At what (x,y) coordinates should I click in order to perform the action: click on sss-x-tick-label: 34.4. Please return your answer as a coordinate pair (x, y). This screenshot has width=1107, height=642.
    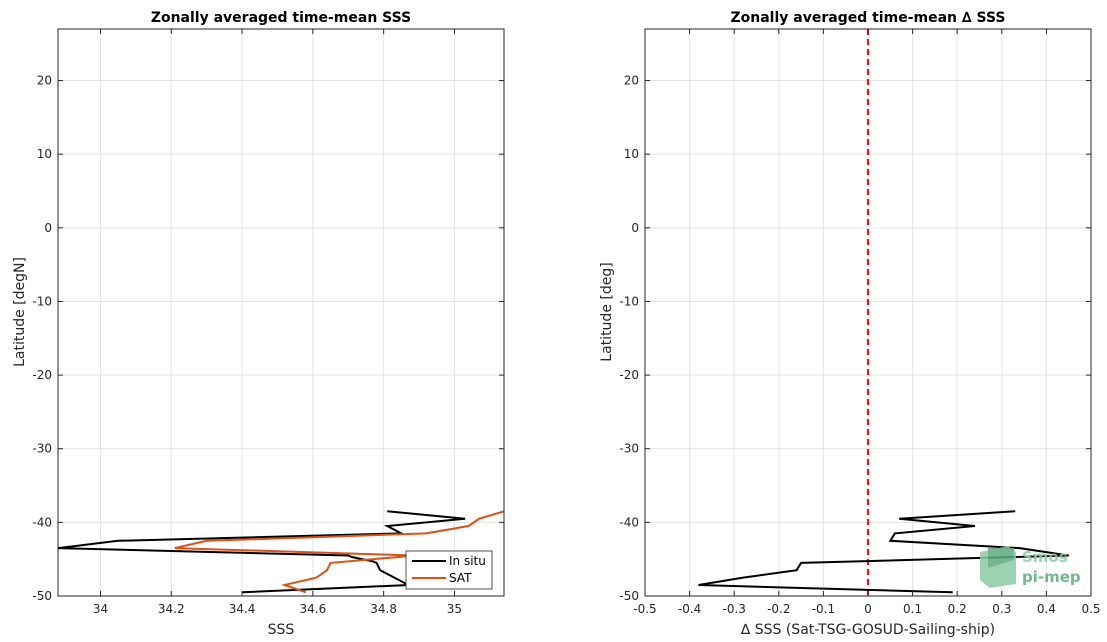
    Looking at the image, I should click on (242, 609).